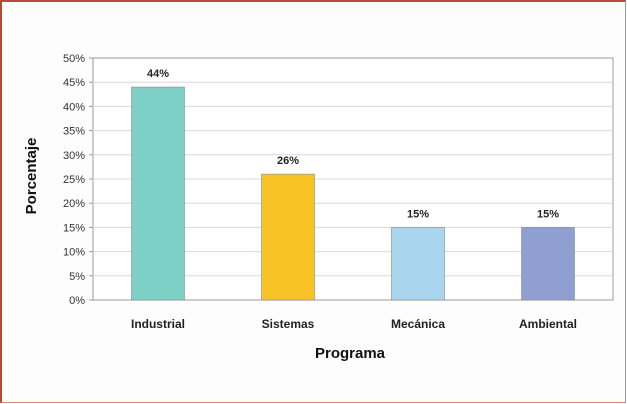 Image resolution: width=627 pixels, height=404 pixels. Describe the element at coordinates (74, 204) in the screenshot. I see `y-tick-label: 20%` at that location.